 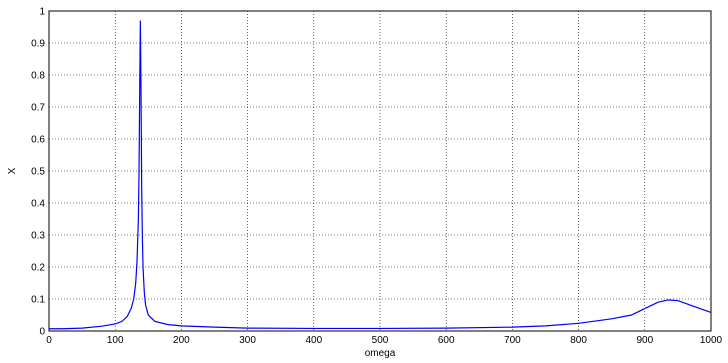 I want to click on x-tick-label: 700, so click(x=512, y=340).